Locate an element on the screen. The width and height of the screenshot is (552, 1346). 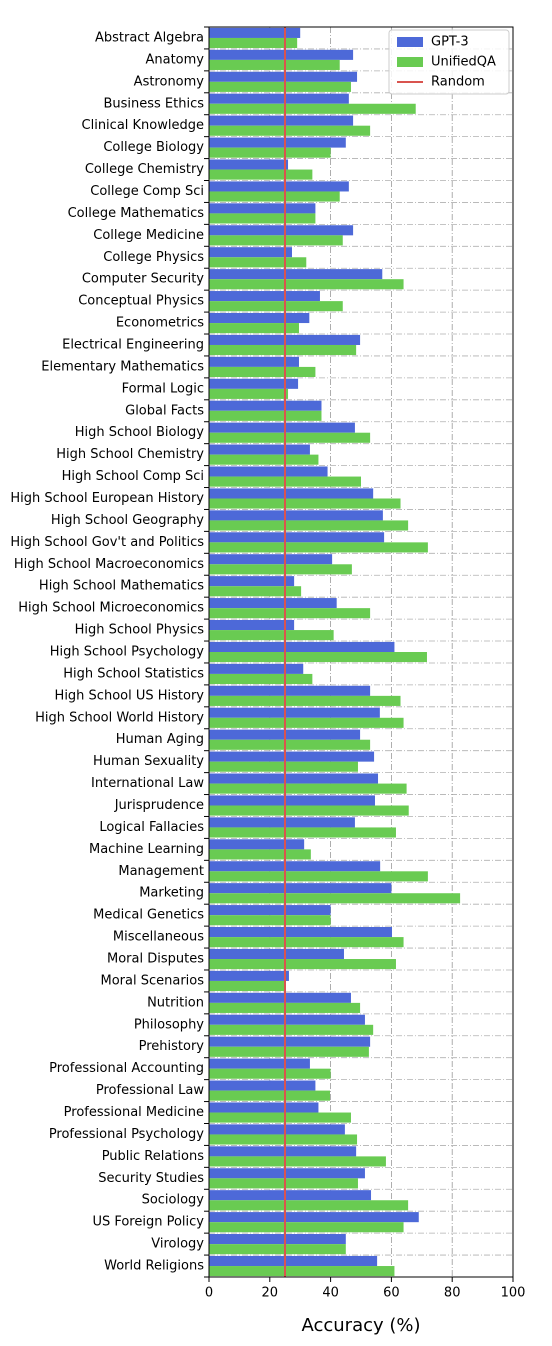
y-tick-label: College Biology is located at coordinates (153, 147).